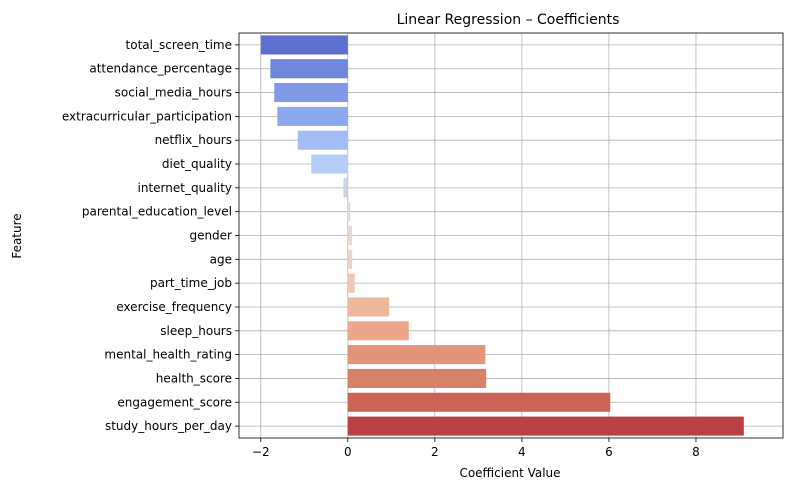 Image resolution: width=790 pixels, height=490 pixels. What do you see at coordinates (350, 259) in the screenshot?
I see `bar-age` at bounding box center [350, 259].